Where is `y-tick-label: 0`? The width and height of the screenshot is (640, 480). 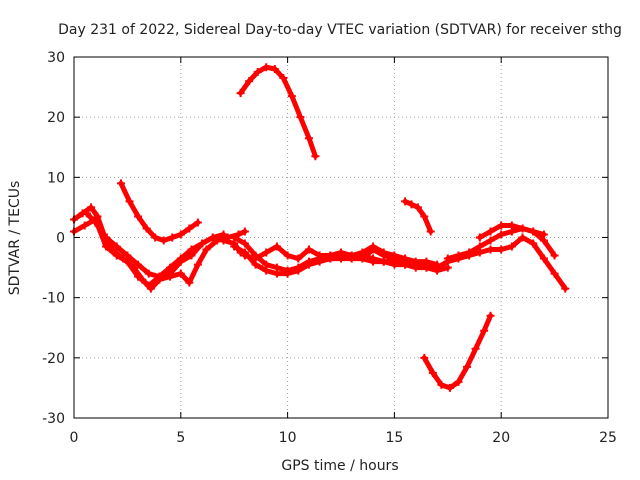 y-tick-label: 0 is located at coordinates (60, 239).